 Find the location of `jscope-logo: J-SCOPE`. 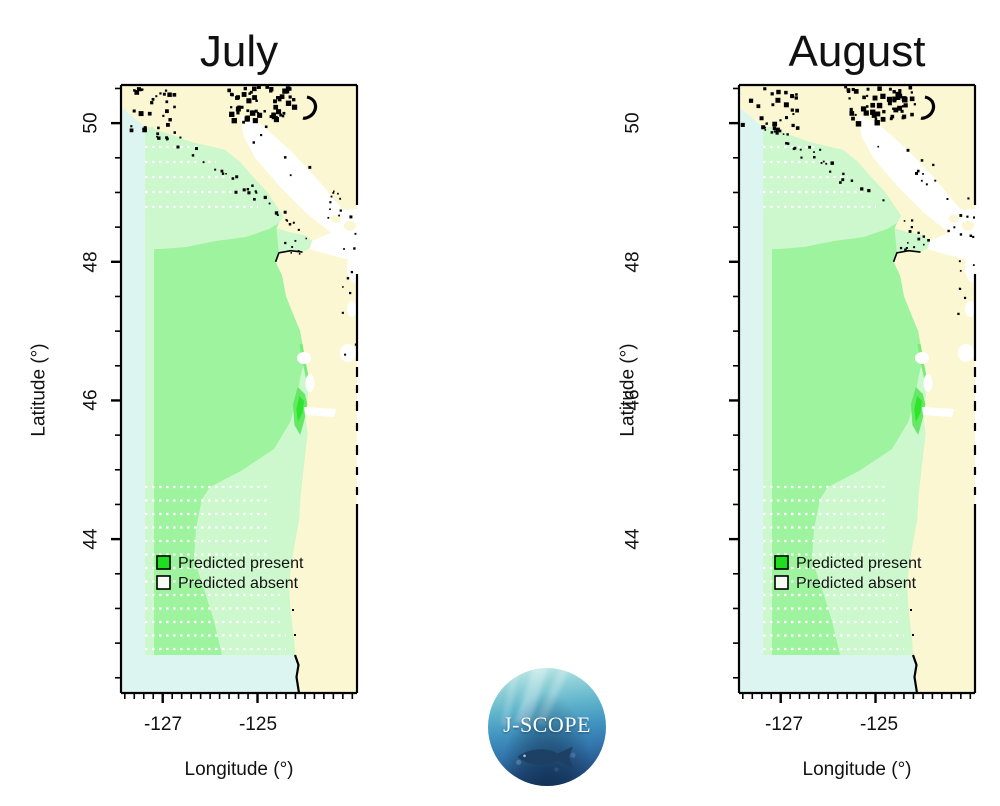

jscope-logo: J-SCOPE is located at coordinates (547, 727).